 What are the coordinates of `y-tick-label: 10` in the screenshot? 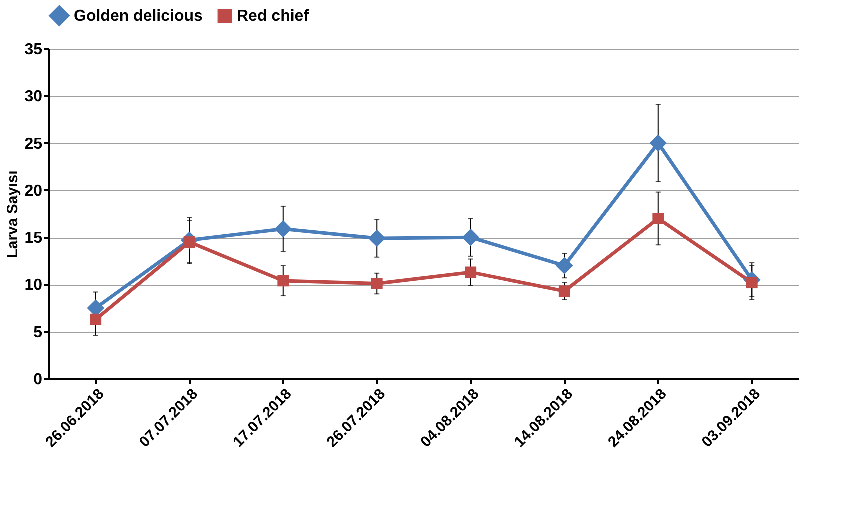 It's located at (33, 285).